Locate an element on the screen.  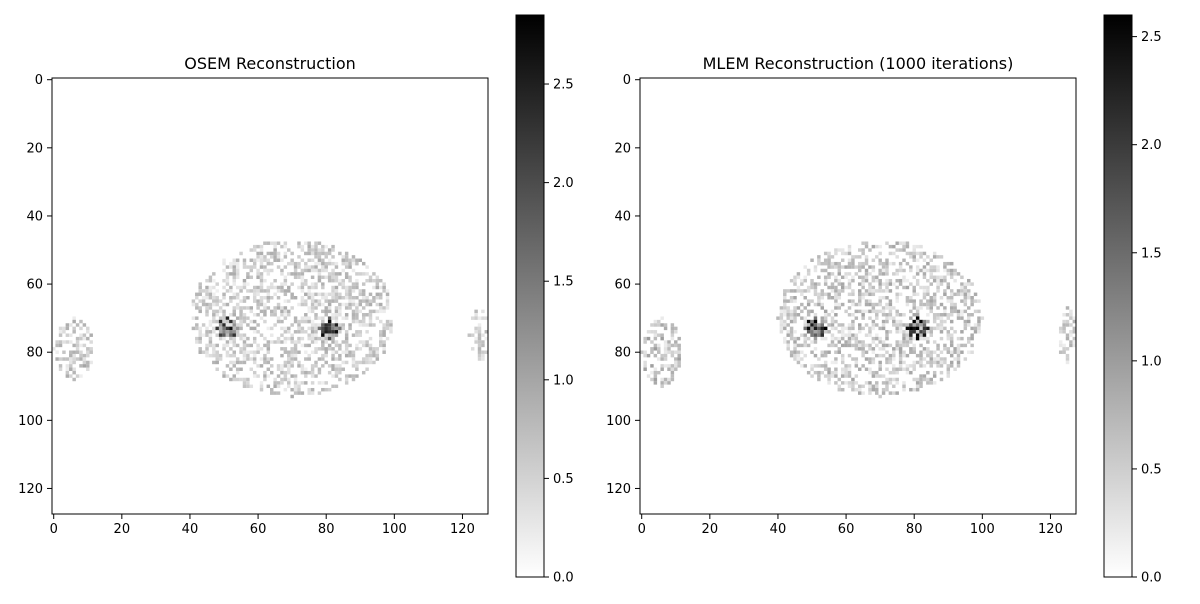
mlem-colorbar-gradient is located at coordinates (1118, 296).